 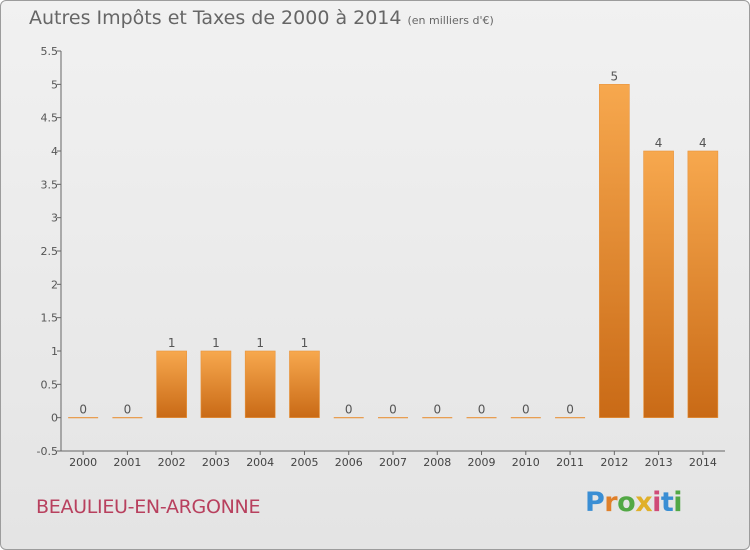 I want to click on logo-letter: o, so click(x=626, y=502).